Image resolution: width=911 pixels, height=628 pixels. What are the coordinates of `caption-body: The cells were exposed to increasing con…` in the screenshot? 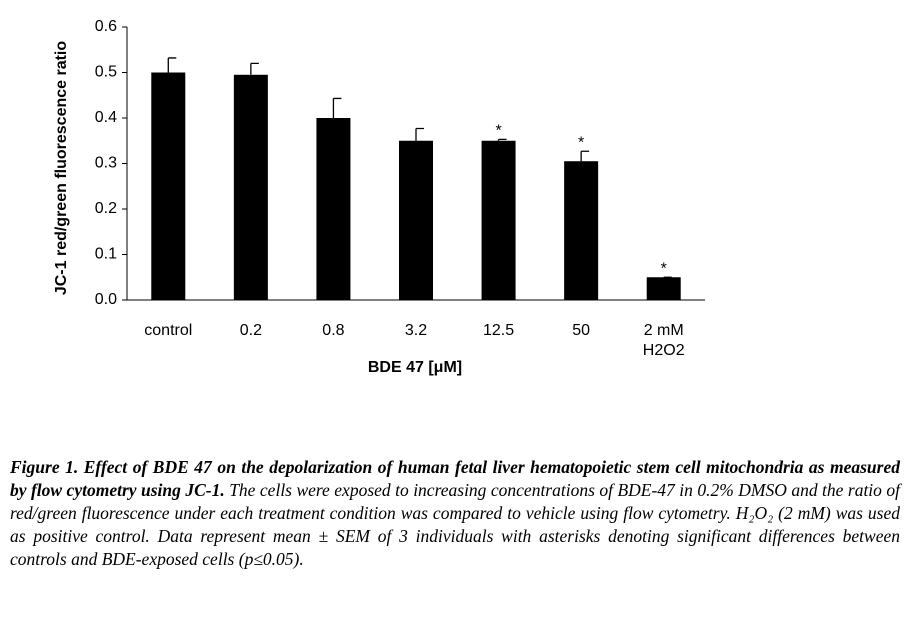 It's located at (455, 524).